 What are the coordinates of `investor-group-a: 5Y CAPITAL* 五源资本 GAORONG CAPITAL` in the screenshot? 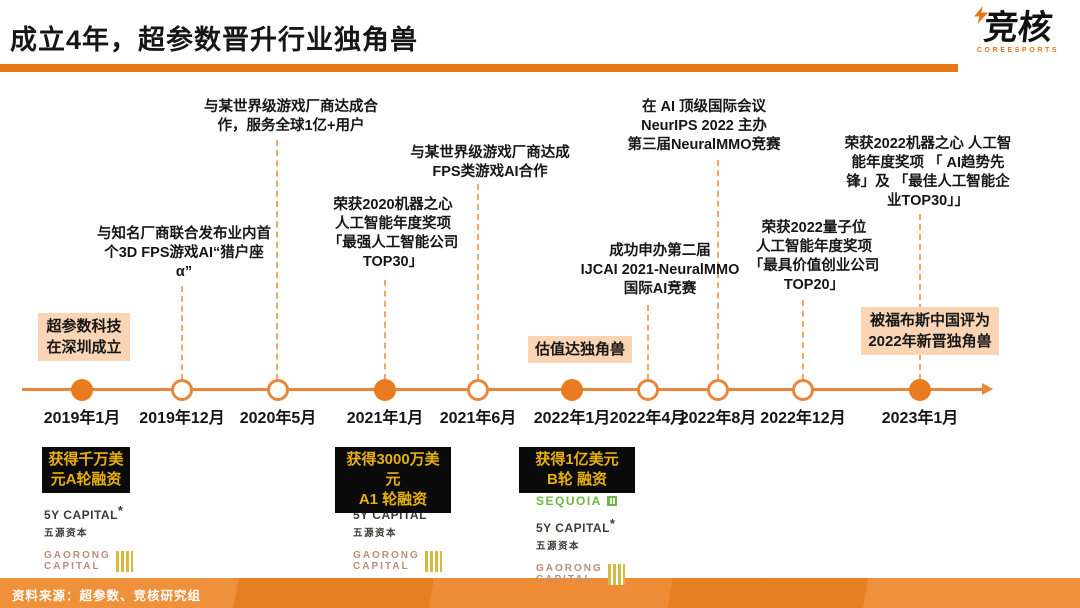 It's located at (88, 537).